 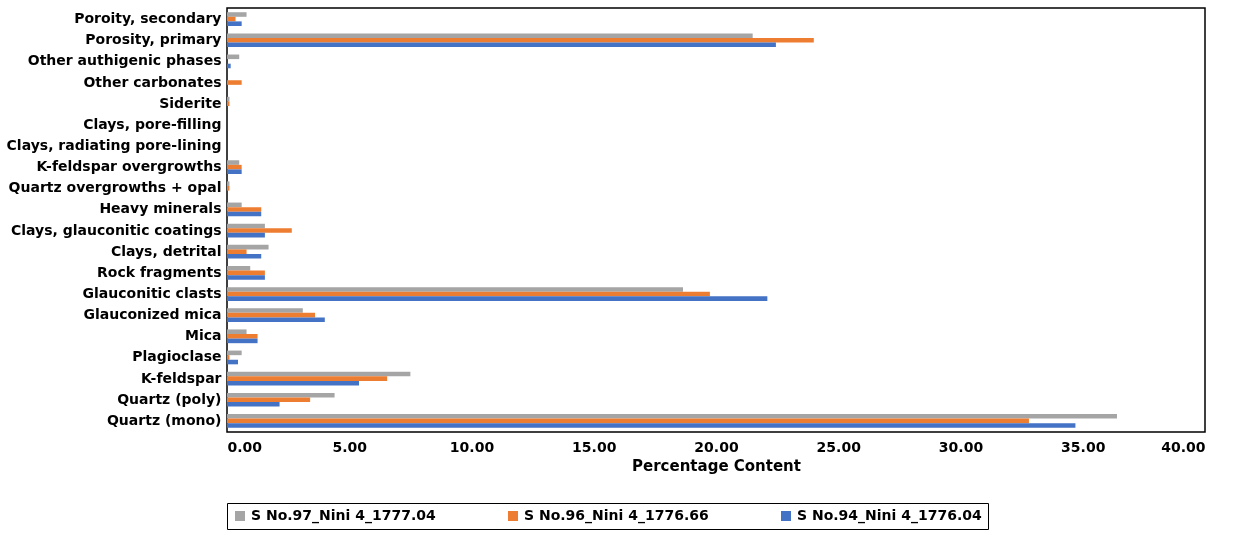 What do you see at coordinates (181, 377) in the screenshot?
I see `y-tick-label: K-feldspar` at bounding box center [181, 377].